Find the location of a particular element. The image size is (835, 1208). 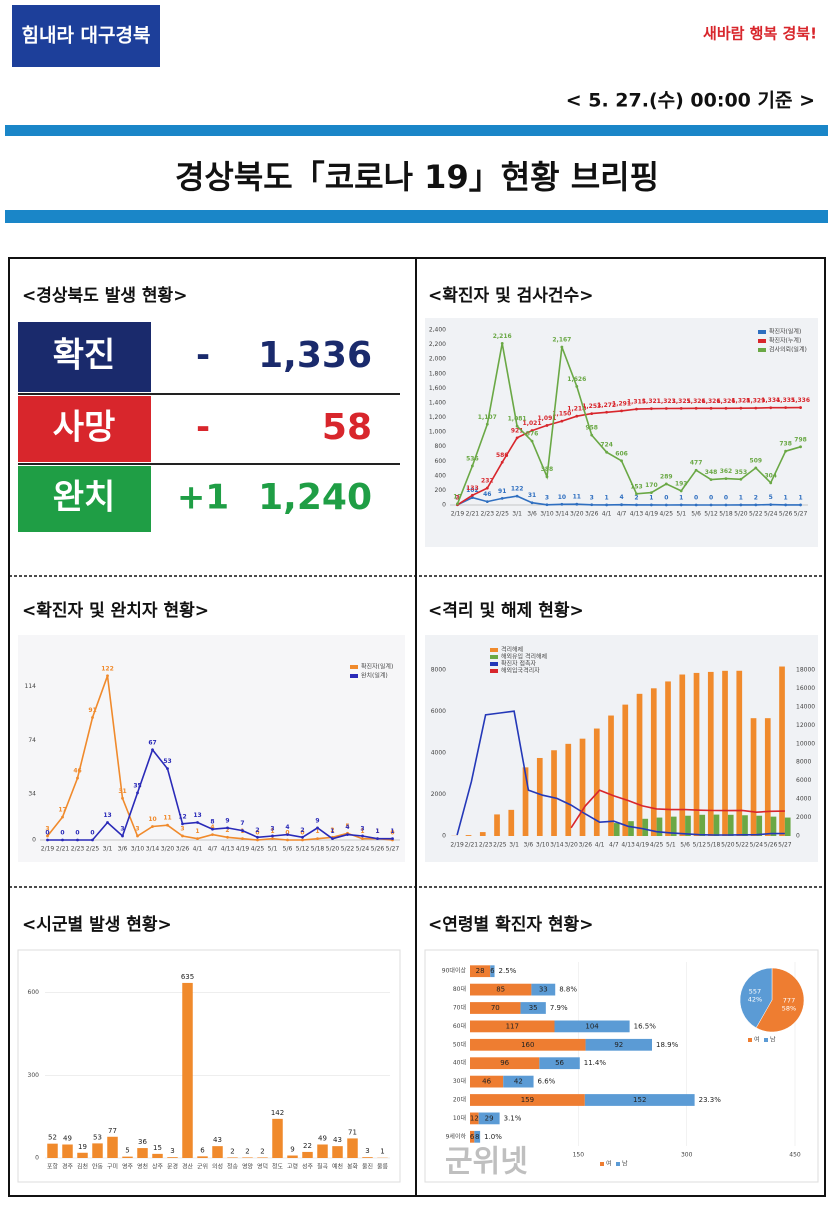

data-label: 31 is located at coordinates (532, 495).